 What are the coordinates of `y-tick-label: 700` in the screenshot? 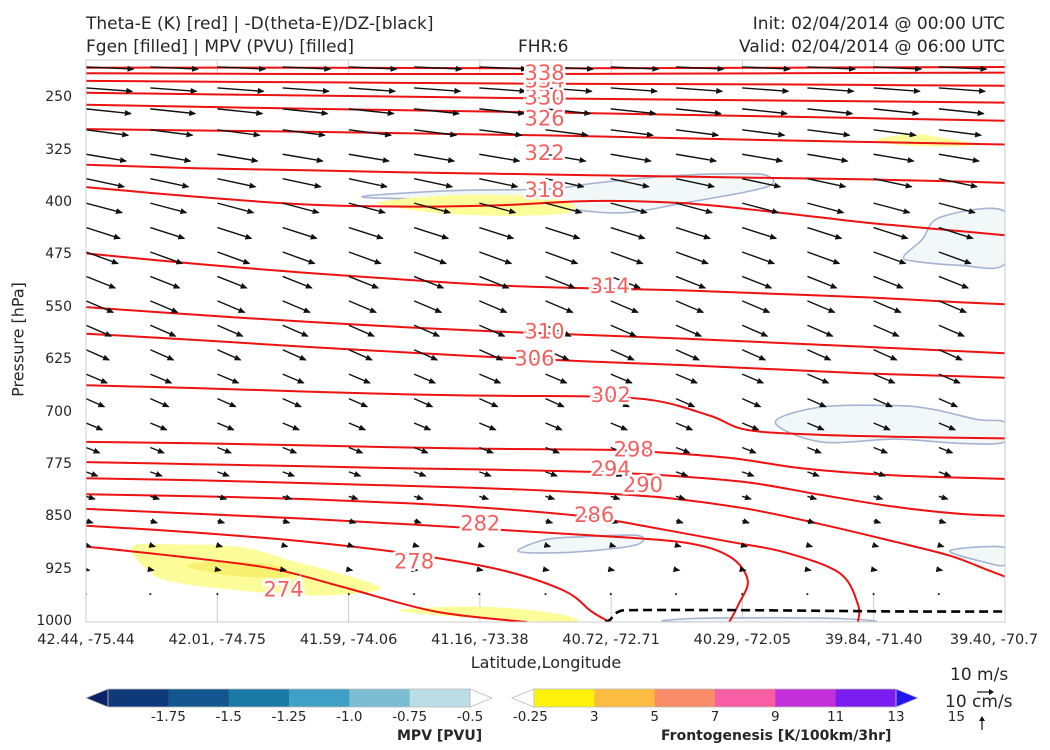 It's located at (58, 411).